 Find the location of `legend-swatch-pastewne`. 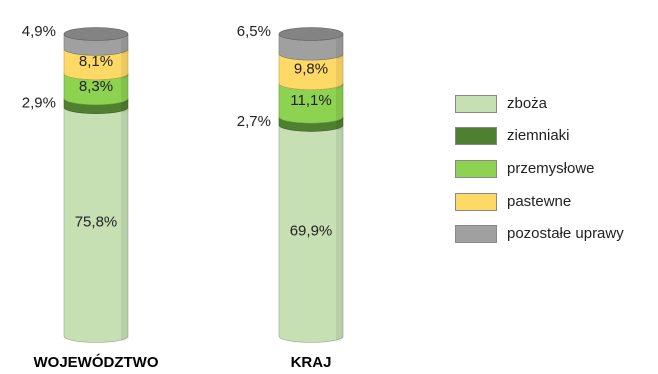

legend-swatch-pastewne is located at coordinates (476, 202).